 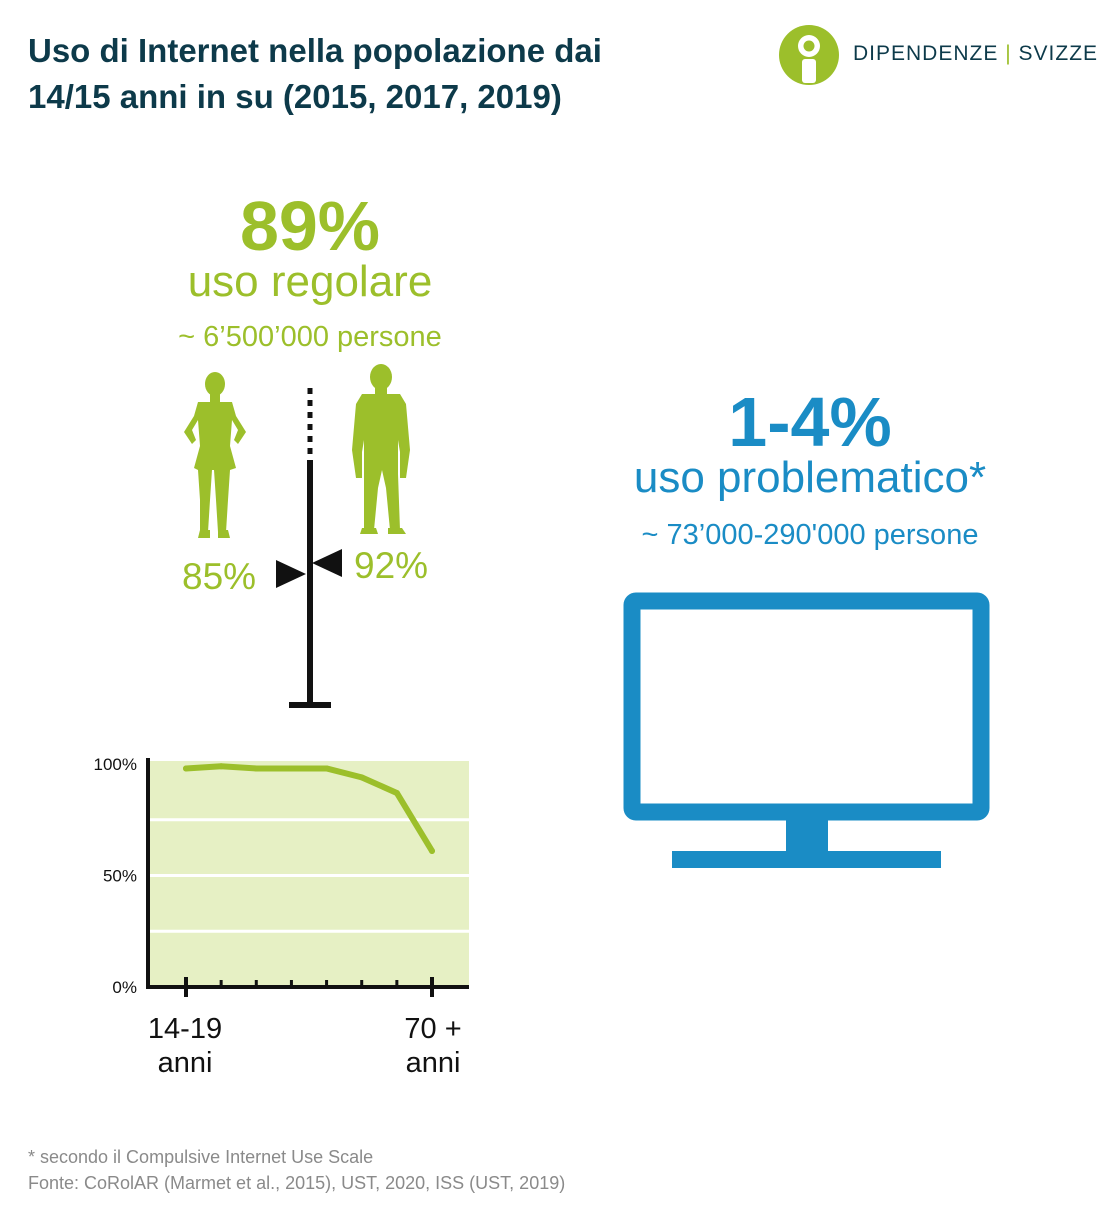 I want to click on problematic-use-persons: ~ 73’000-290'000 persone, so click(x=810, y=535).